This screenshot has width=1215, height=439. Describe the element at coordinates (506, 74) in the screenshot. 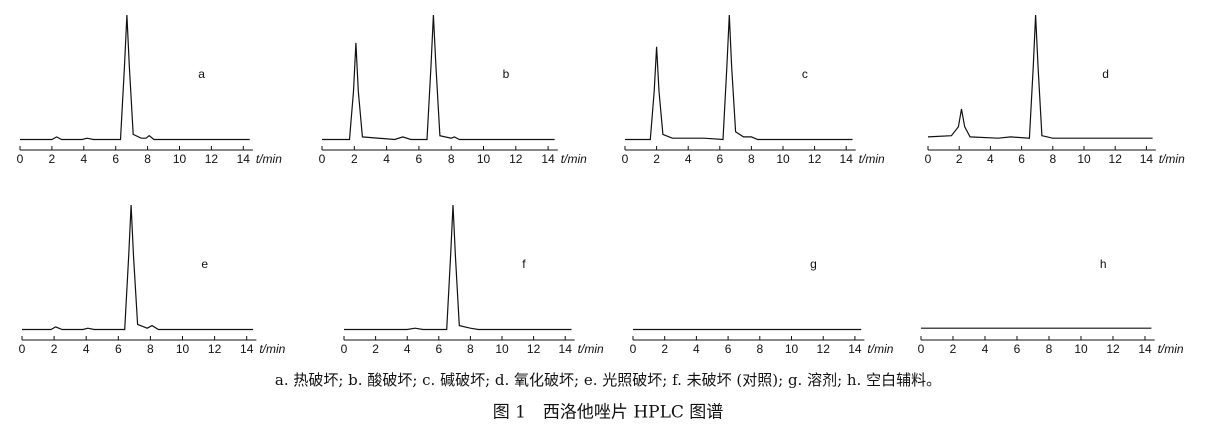

I see `panel-label: b` at that location.